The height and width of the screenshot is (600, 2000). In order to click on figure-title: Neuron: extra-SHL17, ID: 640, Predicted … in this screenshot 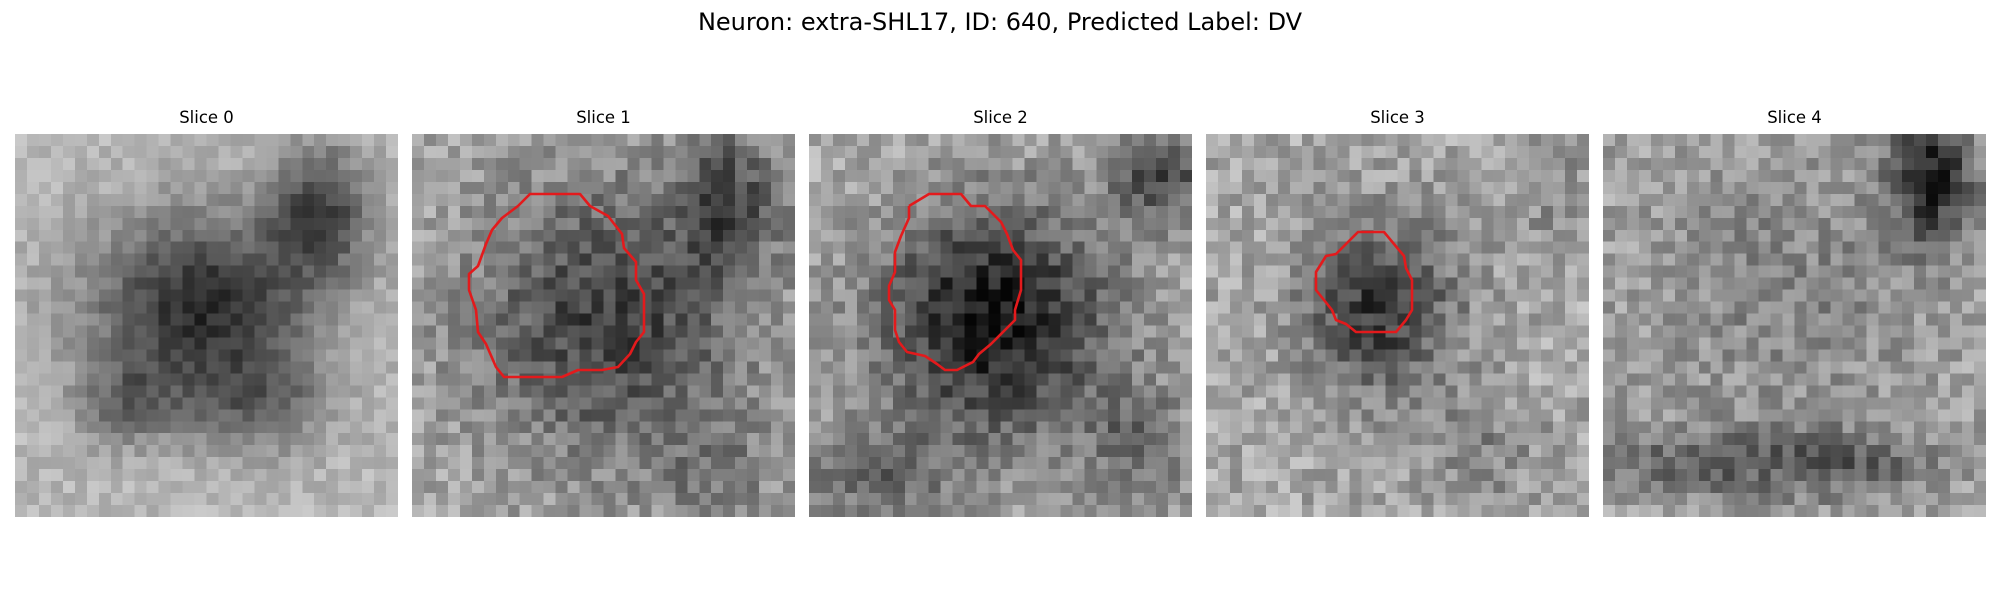, I will do `click(1000, 22)`.